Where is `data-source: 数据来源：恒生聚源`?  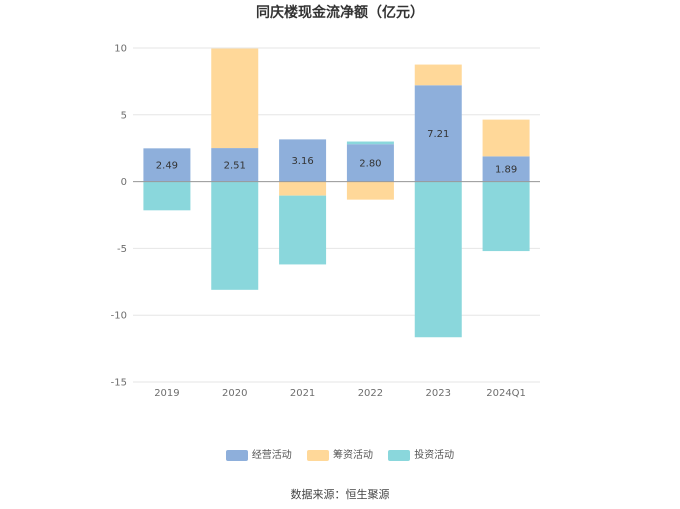 data-source: 数据来源：恒生聚源 is located at coordinates (340, 494).